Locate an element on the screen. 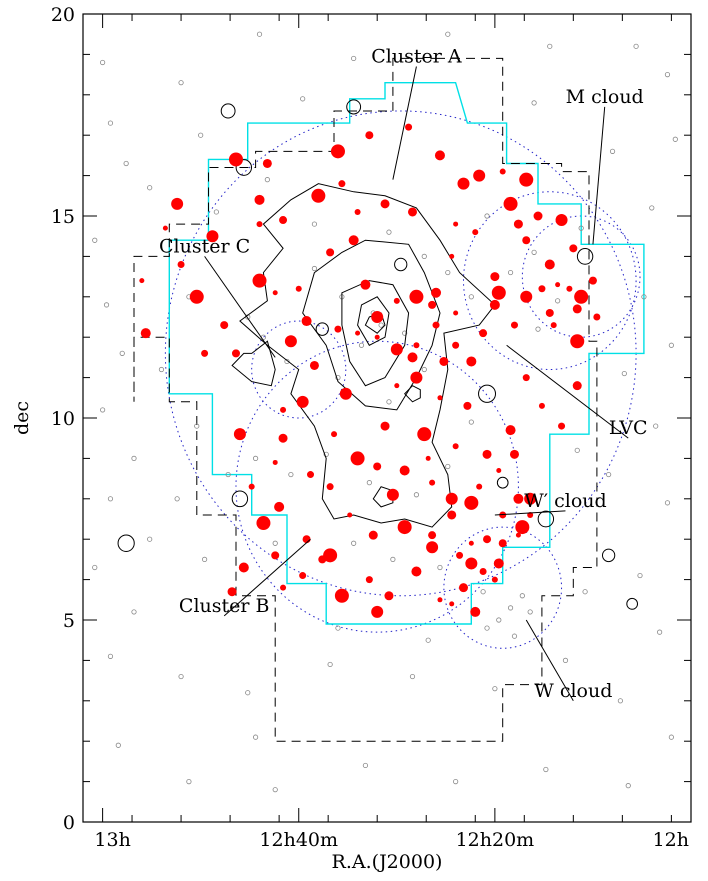 The width and height of the screenshot is (708, 881). annotation-label: Cluster A is located at coordinates (416, 56).